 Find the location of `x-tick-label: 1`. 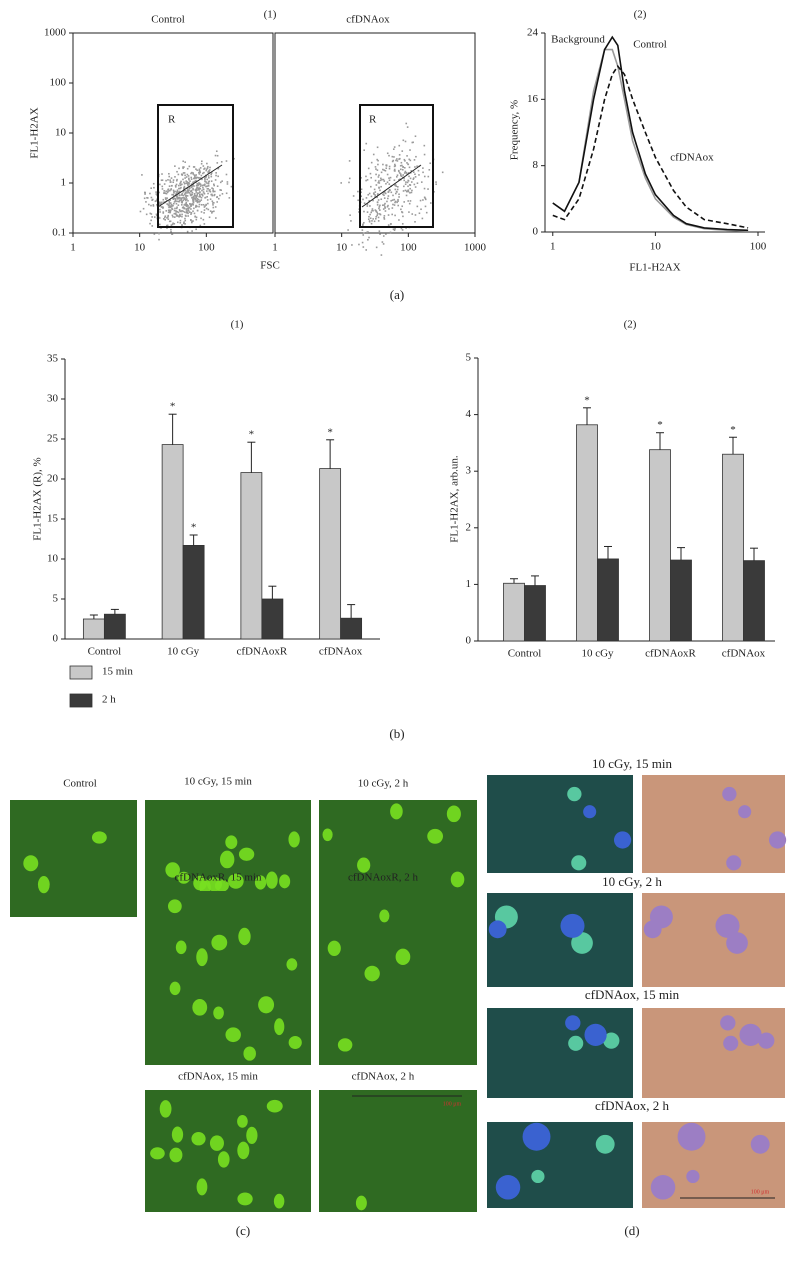

x-tick-label: 1 is located at coordinates (275, 248).